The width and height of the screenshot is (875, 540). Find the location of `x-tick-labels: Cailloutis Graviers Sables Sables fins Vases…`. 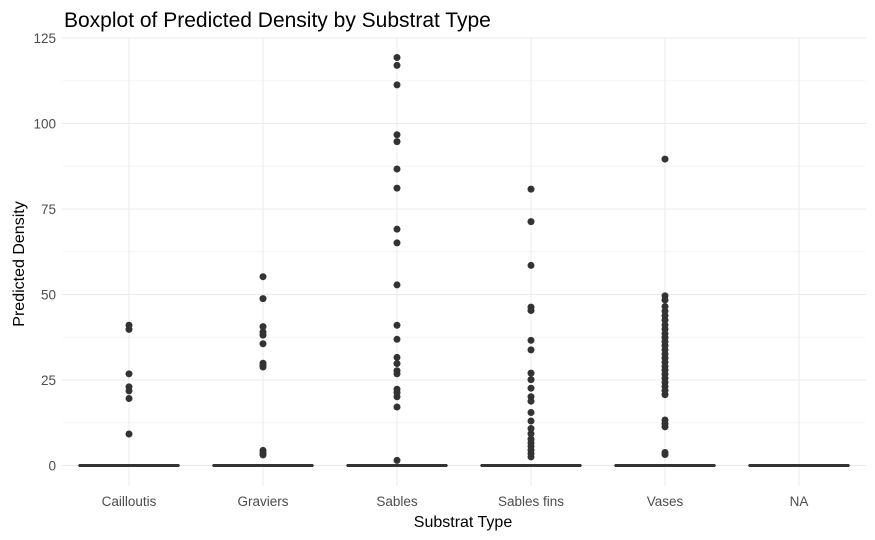

x-tick-labels: Cailloutis Graviers Sables Sables fins Vases… is located at coordinates (455, 501).